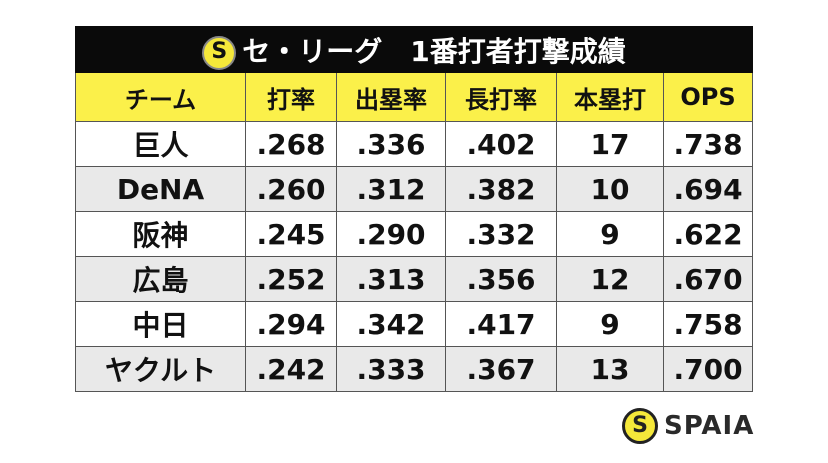 The width and height of the screenshot is (828, 463). Describe the element at coordinates (291, 144) in the screenshot. I see `stat-cell: .268` at that location.